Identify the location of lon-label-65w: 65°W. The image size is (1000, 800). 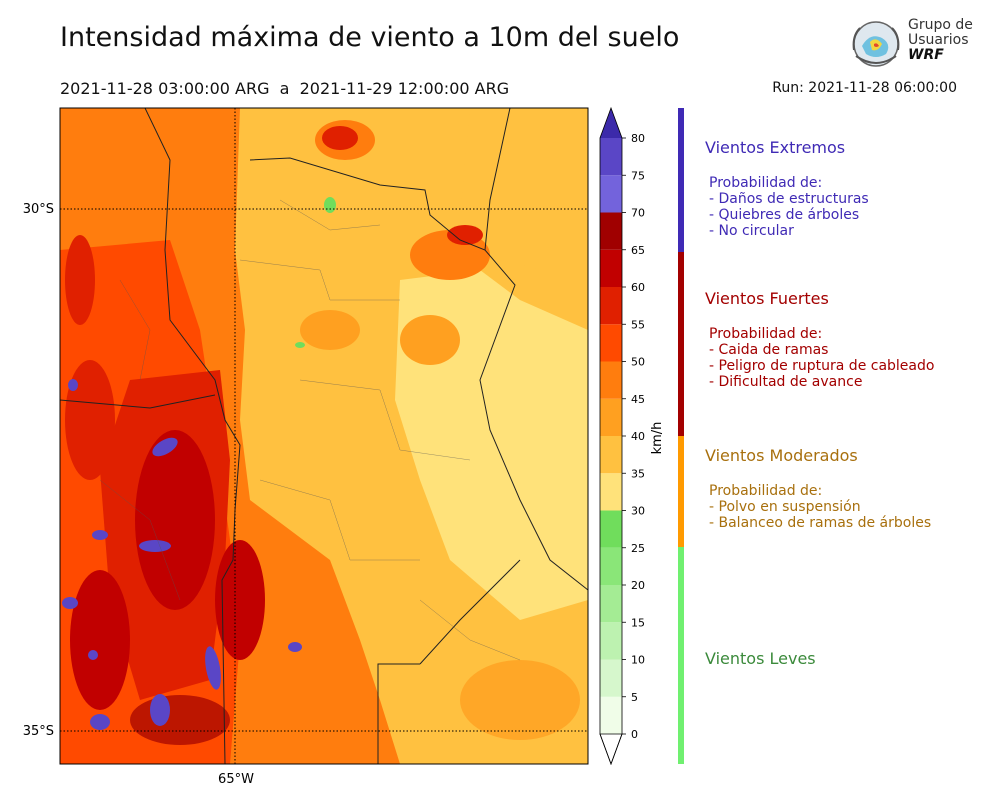
(236, 779).